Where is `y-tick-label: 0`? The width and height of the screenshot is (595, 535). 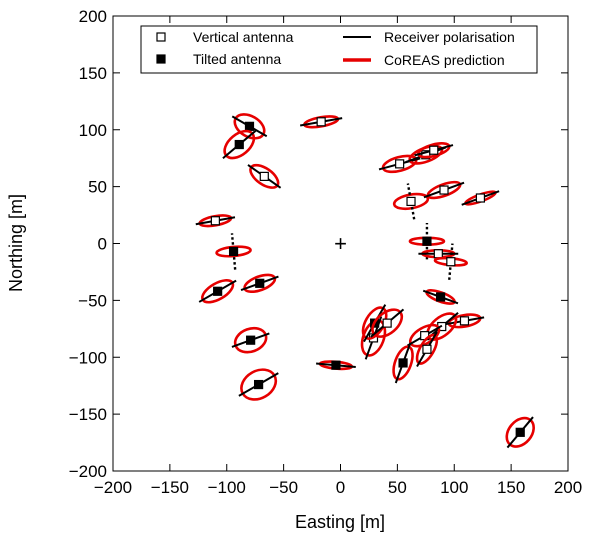
y-tick-label: 0 is located at coordinates (102, 244).